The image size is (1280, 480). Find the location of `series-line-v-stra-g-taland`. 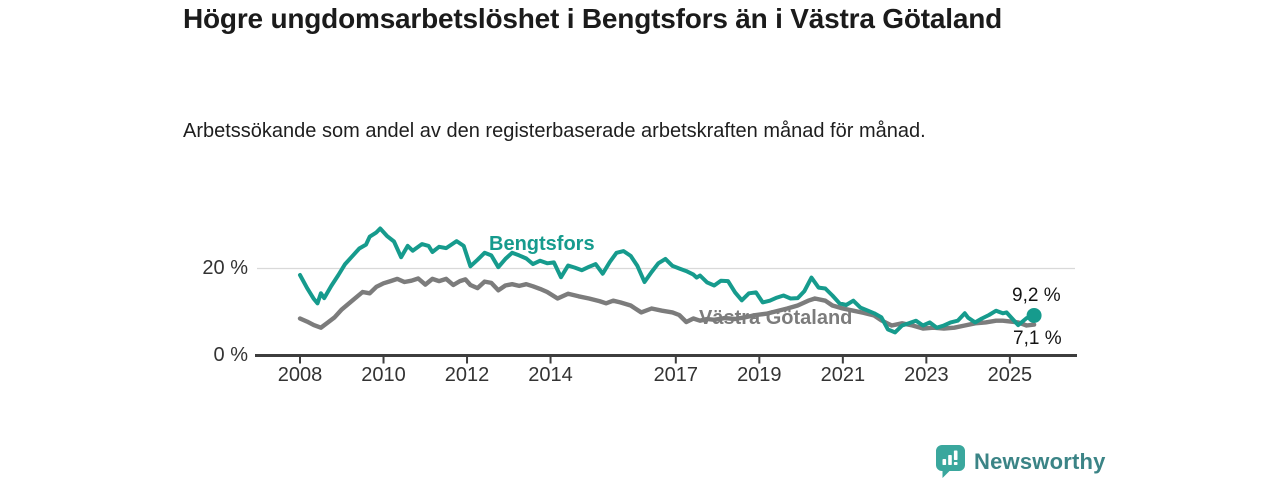

series-line-v-stra-g-taland is located at coordinates (667, 303).